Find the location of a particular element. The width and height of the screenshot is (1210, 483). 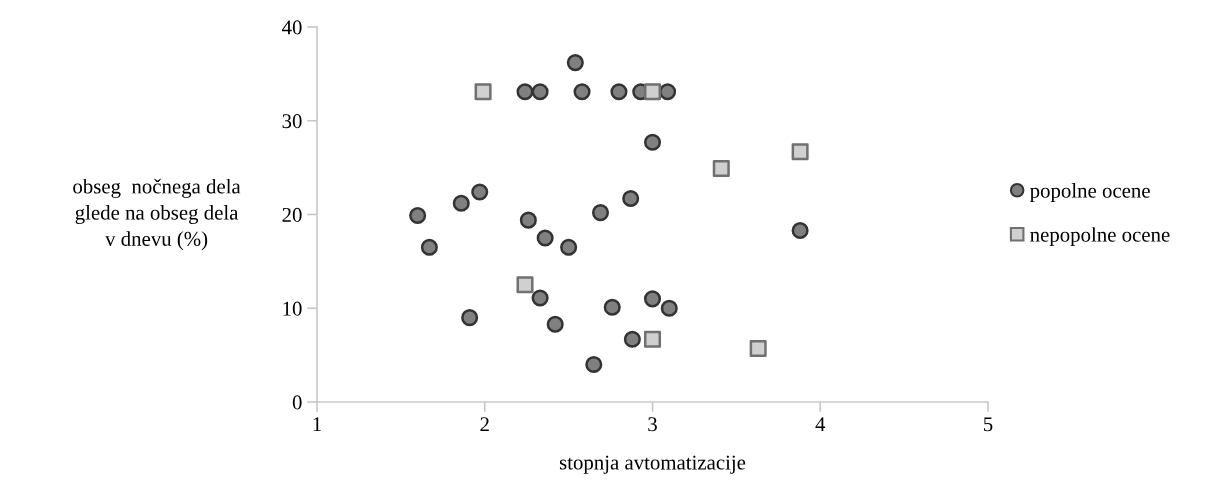

legend-label: popolne ocene is located at coordinates (1090, 192).